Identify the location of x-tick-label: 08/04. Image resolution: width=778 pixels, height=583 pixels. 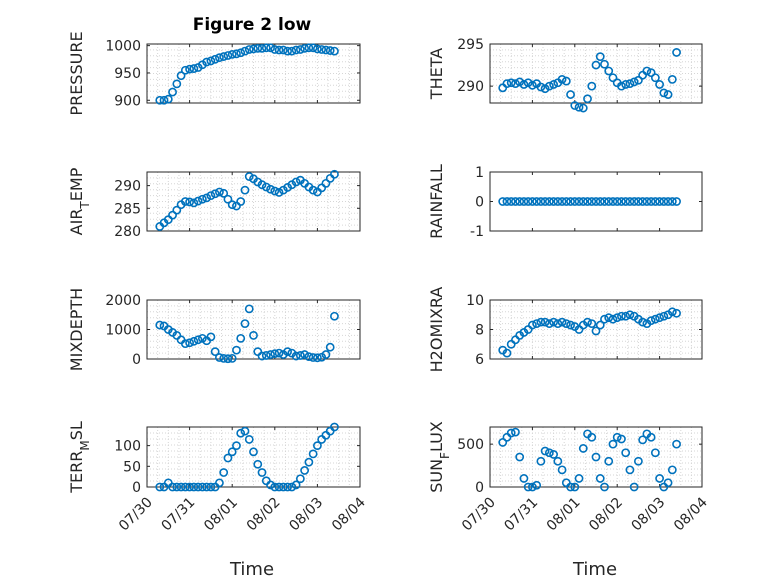
(349, 514).